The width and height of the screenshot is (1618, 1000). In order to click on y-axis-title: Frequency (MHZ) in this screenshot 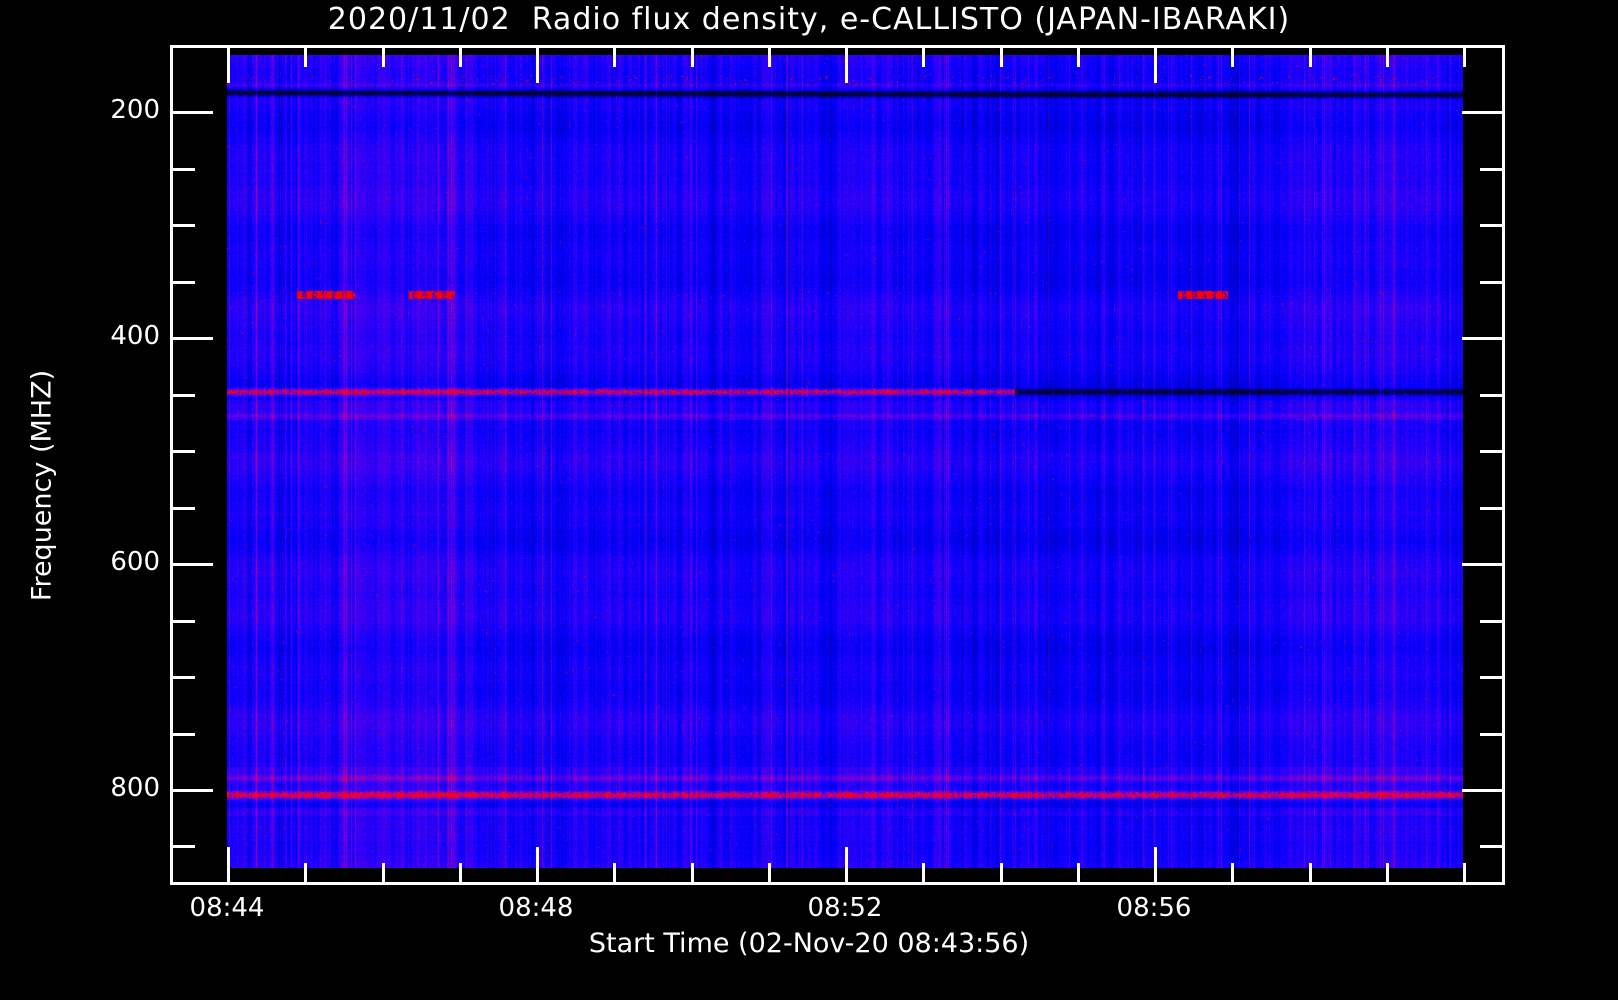, I will do `click(42, 485)`.